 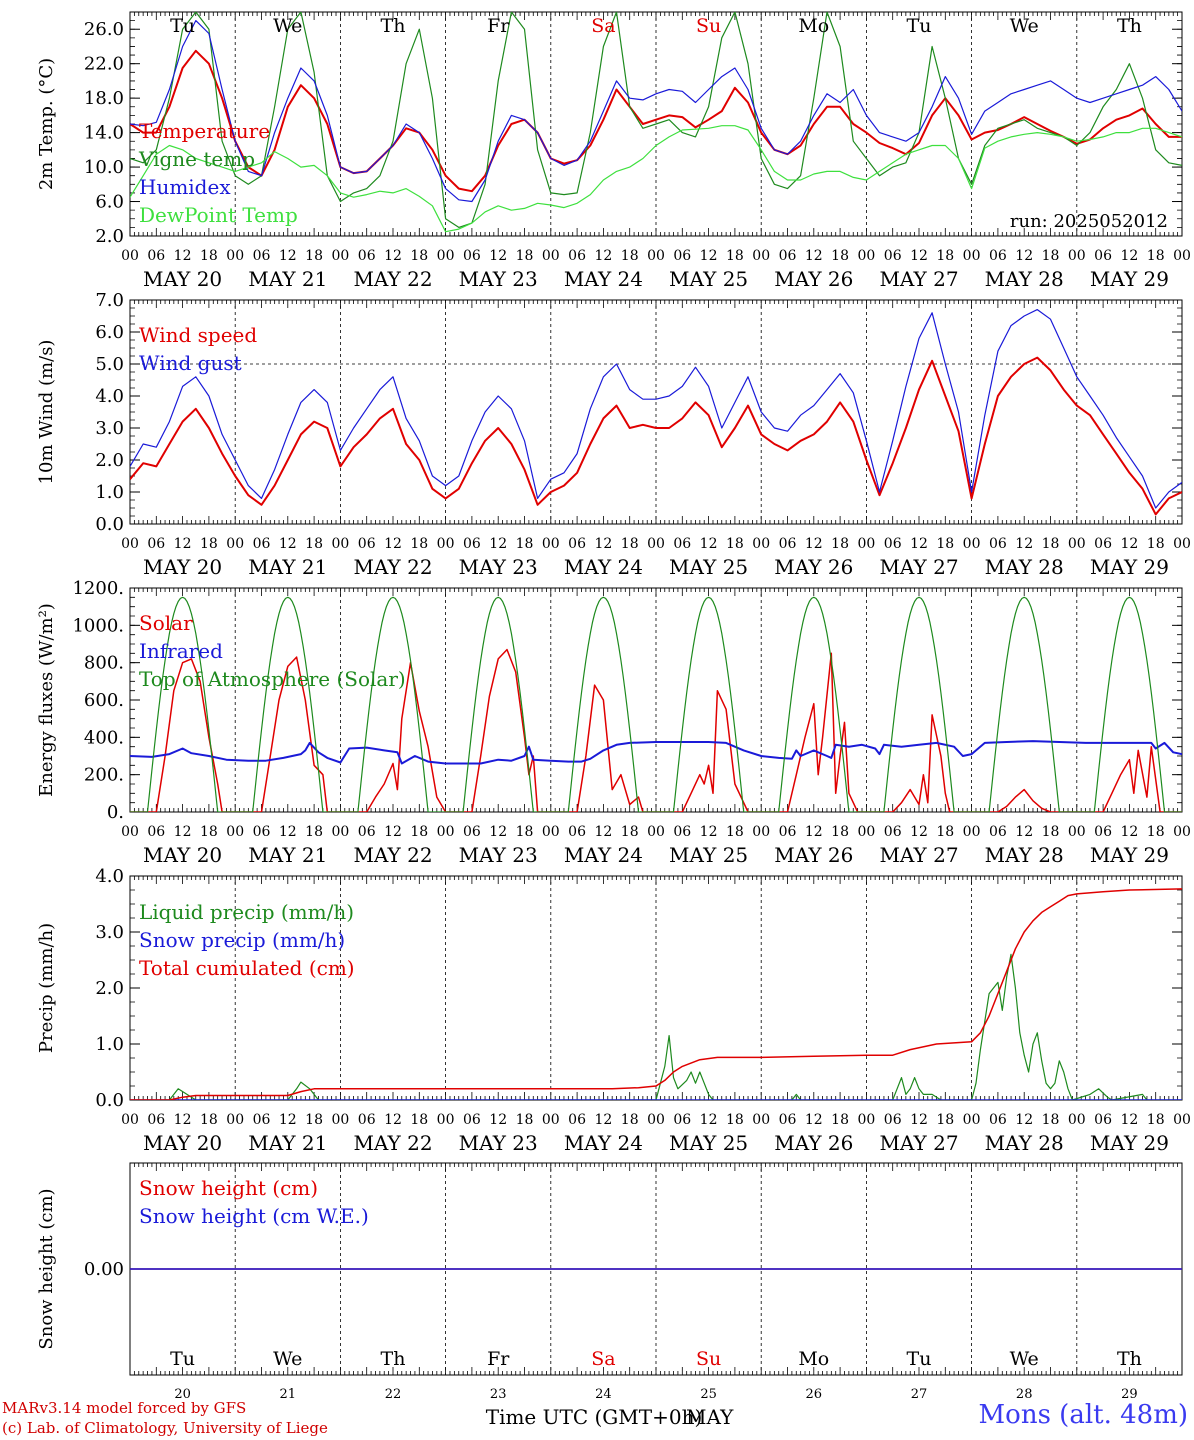 What do you see at coordinates (104, 775) in the screenshot?
I see `y-tick-label: 200.` at bounding box center [104, 775].